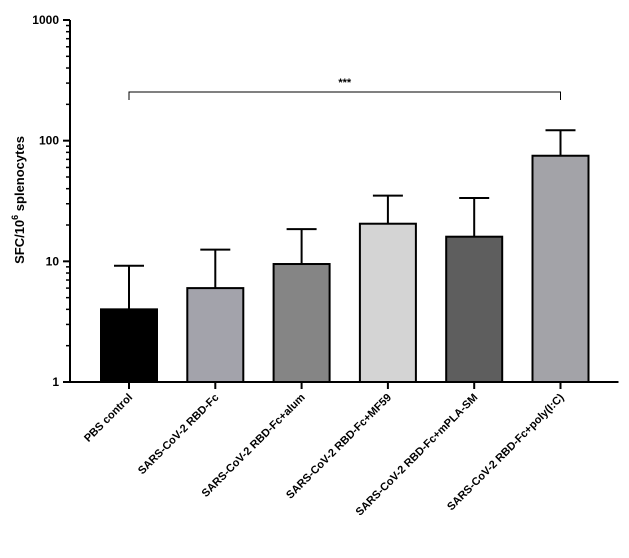 This screenshot has height=558, width=629. What do you see at coordinates (344, 385) in the screenshot?
I see `x-axis` at bounding box center [344, 385].